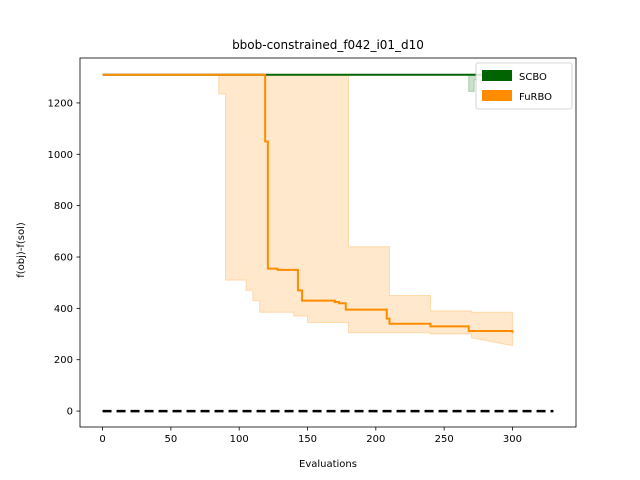 This screenshot has height=480, width=640. I want to click on y-tick-label: 200, so click(63, 360).